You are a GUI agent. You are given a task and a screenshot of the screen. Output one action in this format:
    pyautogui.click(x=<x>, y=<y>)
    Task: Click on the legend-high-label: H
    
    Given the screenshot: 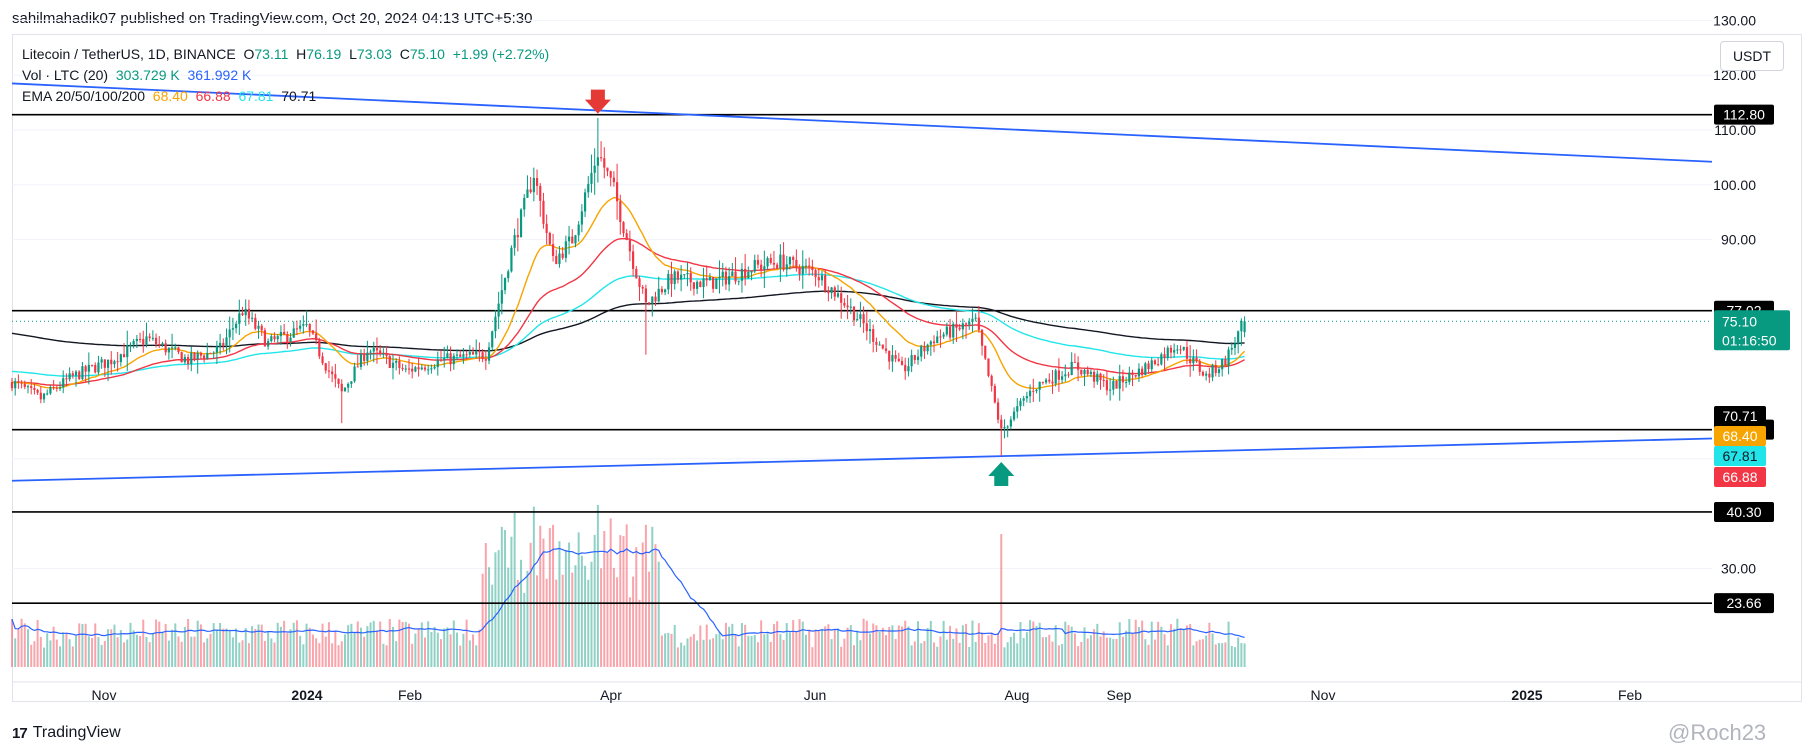 What is the action you would take?
    pyautogui.click(x=301, y=54)
    